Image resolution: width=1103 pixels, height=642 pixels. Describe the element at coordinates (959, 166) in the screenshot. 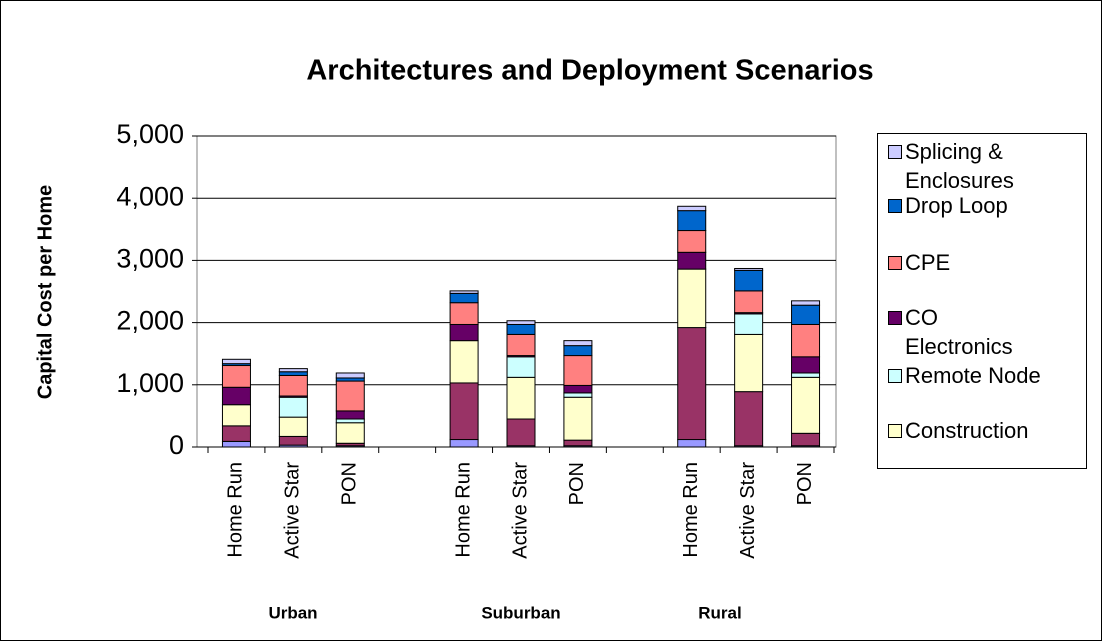

I see `legend-label: Splicing & Enclosures` at that location.